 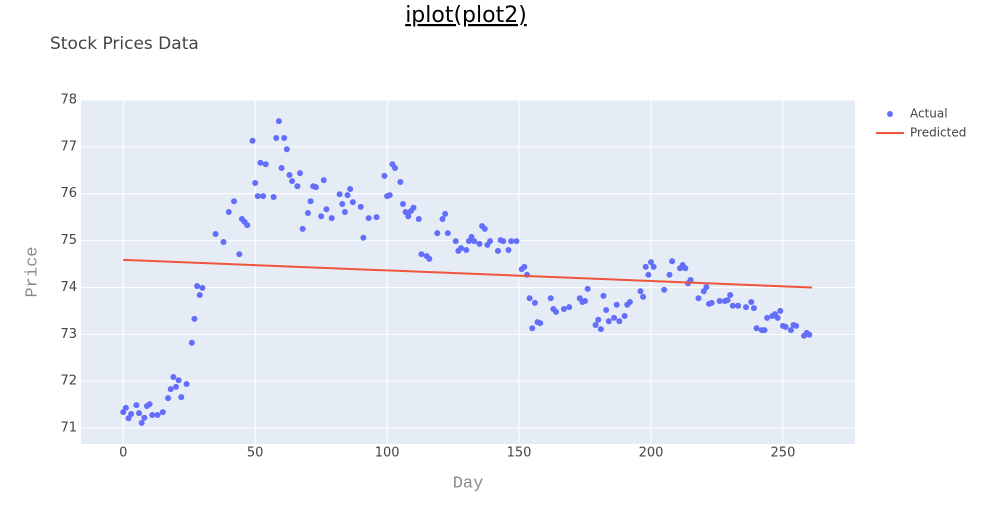 What do you see at coordinates (68, 287) in the screenshot?
I see `y-tick-label: 74` at bounding box center [68, 287].